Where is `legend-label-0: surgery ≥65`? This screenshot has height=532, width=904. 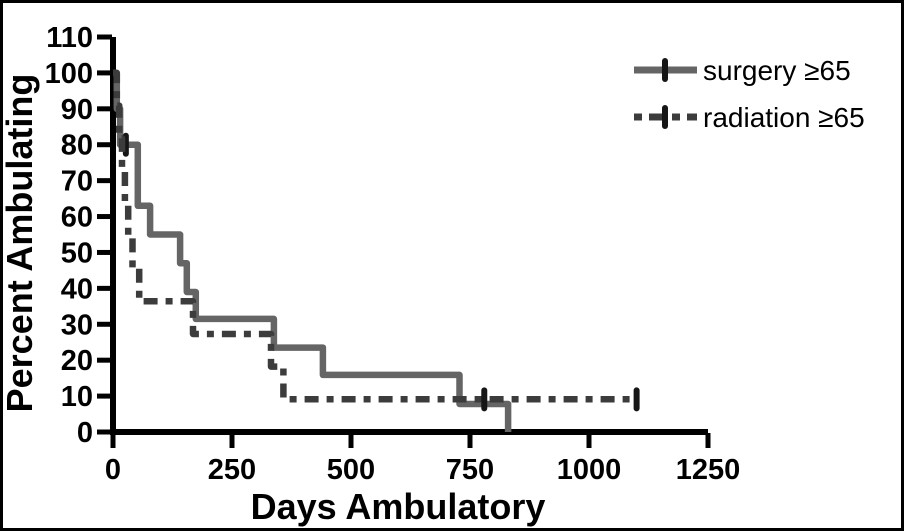
legend-label-0: surgery ≥65 is located at coordinates (777, 70).